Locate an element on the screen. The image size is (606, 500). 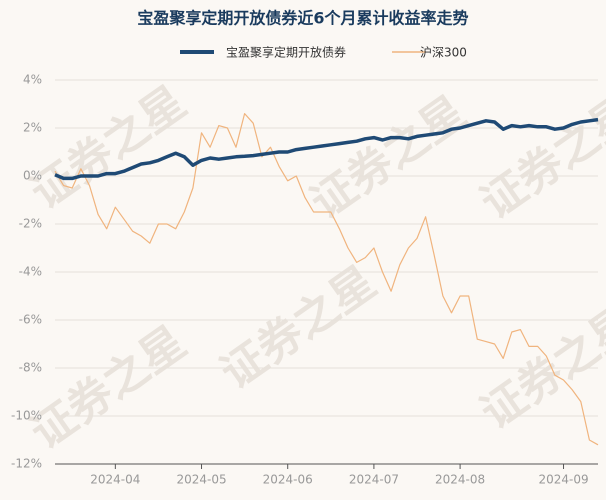
y-tick-label: 0% is located at coordinates (32, 176).